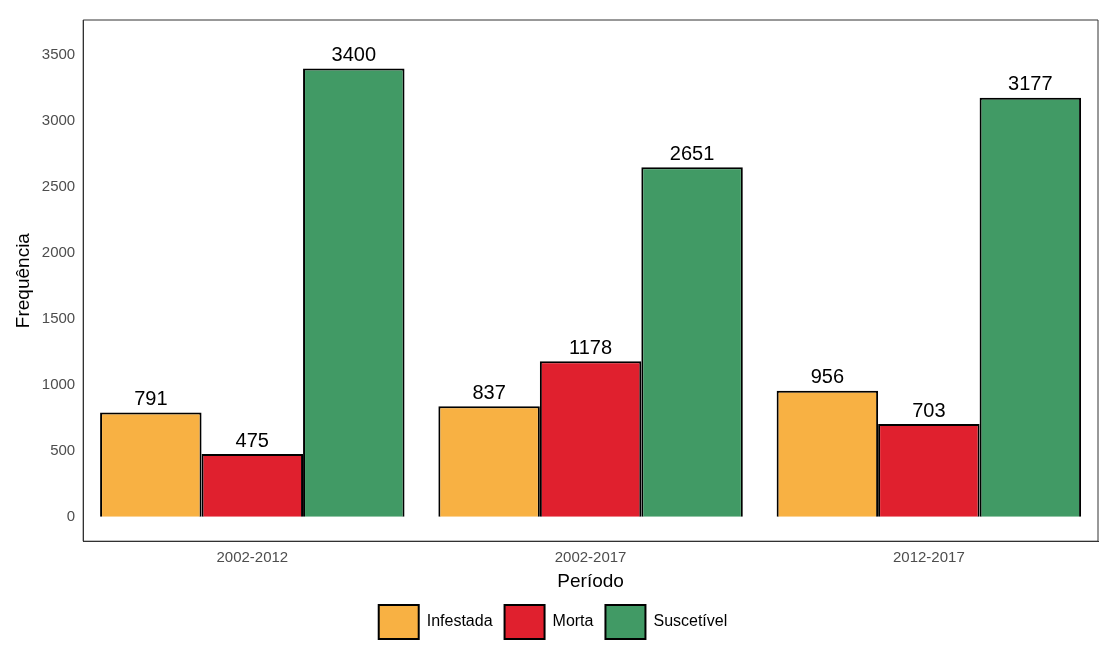 This screenshot has height=657, width=1108. What do you see at coordinates (590, 580) in the screenshot?
I see `x-axis-title: Período` at bounding box center [590, 580].